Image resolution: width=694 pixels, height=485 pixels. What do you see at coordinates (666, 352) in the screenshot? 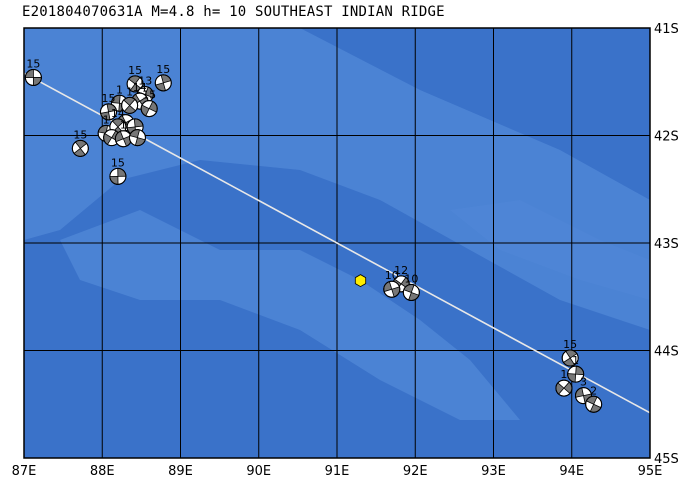
I see `y-tick-label: 44S` at bounding box center [666, 352].